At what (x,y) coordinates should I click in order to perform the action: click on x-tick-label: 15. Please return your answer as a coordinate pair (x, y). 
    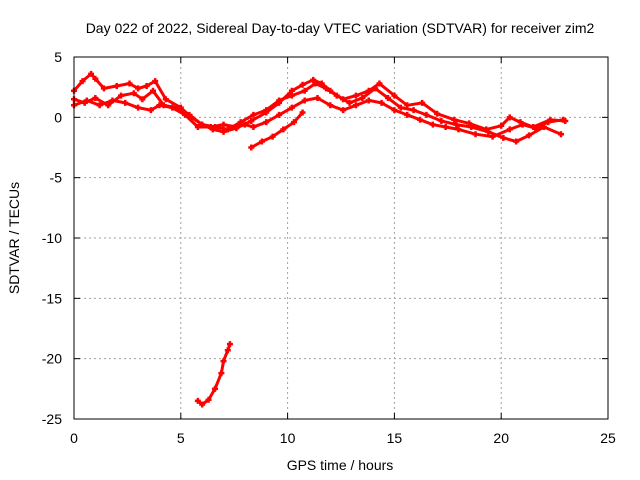
    Looking at the image, I should click on (395, 438).